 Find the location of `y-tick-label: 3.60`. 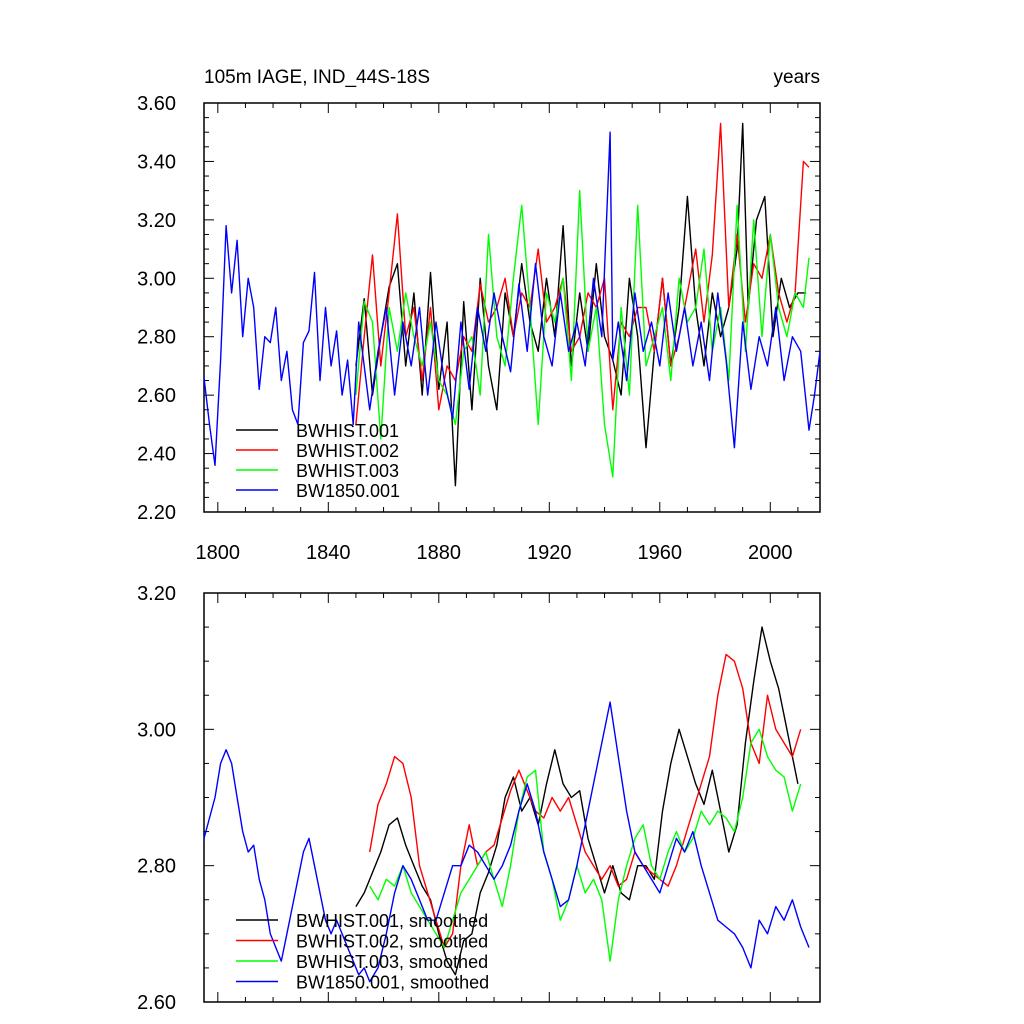

y-tick-label: 3.60 is located at coordinates (156, 104).